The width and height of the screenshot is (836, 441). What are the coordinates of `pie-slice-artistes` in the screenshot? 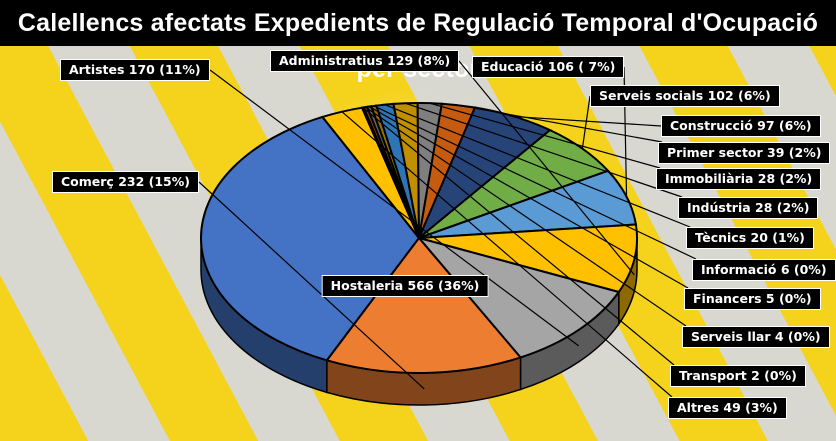 It's located at (518, 297).